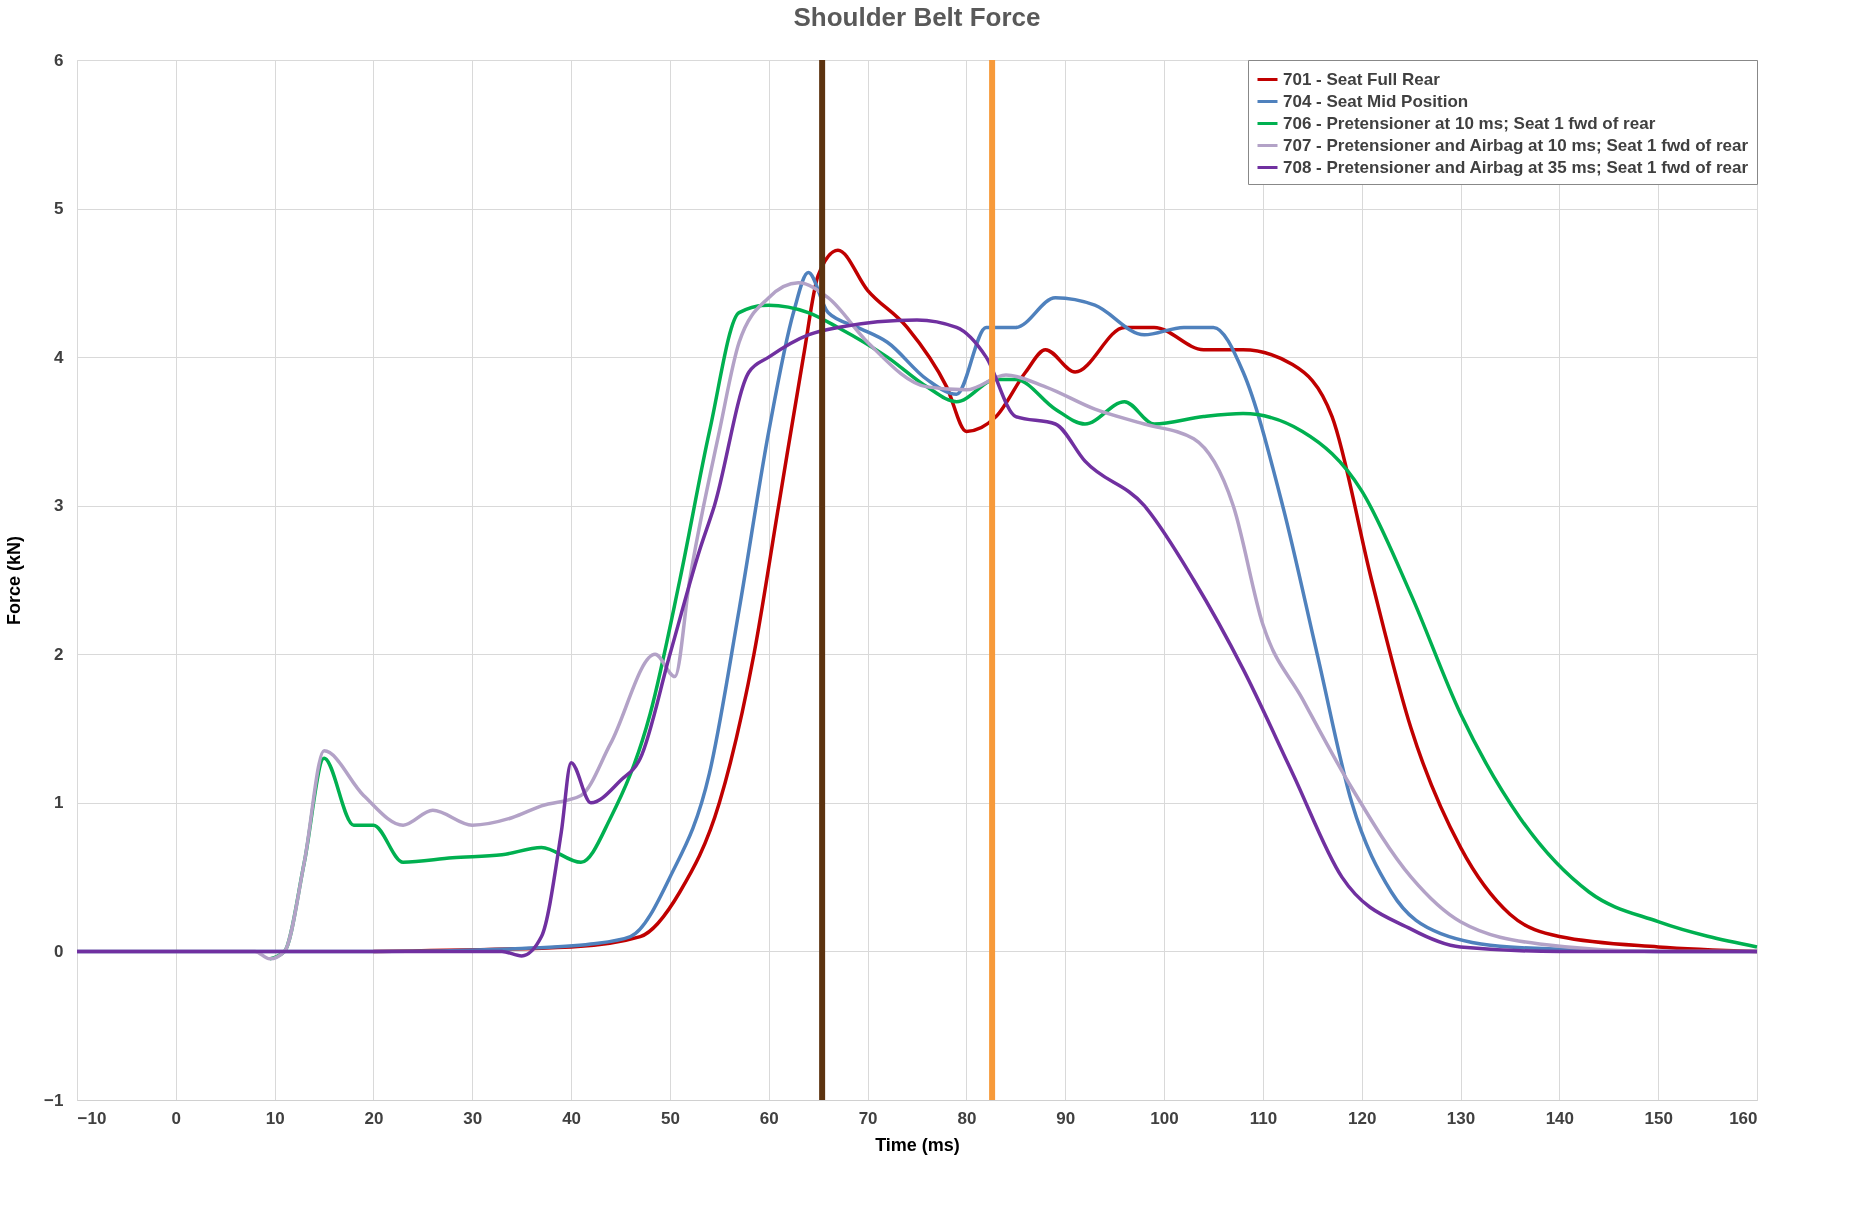 The image size is (1853, 1218). Describe the element at coordinates (1469, 123) in the screenshot. I see `legend-label: 706 - Pretensioner at 10 ms; Seat 1 fwd of rear` at that location.